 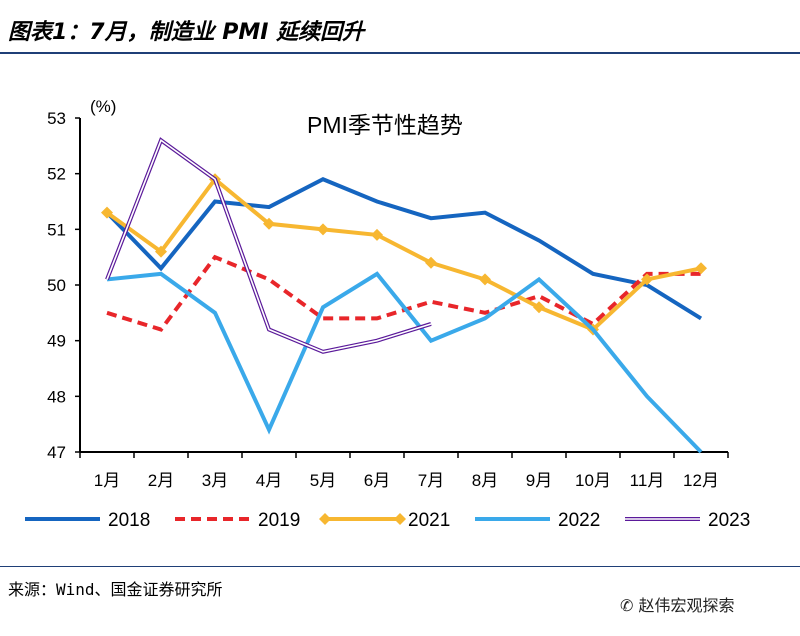 What do you see at coordinates (385, 125) in the screenshot?
I see `chart-title: PMI季节性趋势` at bounding box center [385, 125].